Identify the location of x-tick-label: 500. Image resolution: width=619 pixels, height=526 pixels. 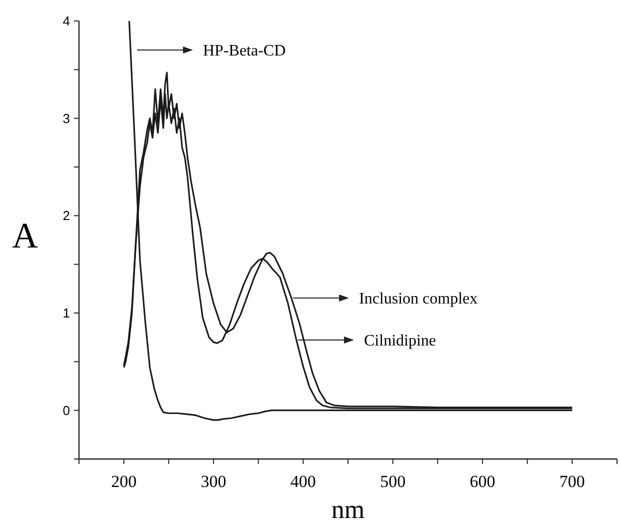
(393, 481).